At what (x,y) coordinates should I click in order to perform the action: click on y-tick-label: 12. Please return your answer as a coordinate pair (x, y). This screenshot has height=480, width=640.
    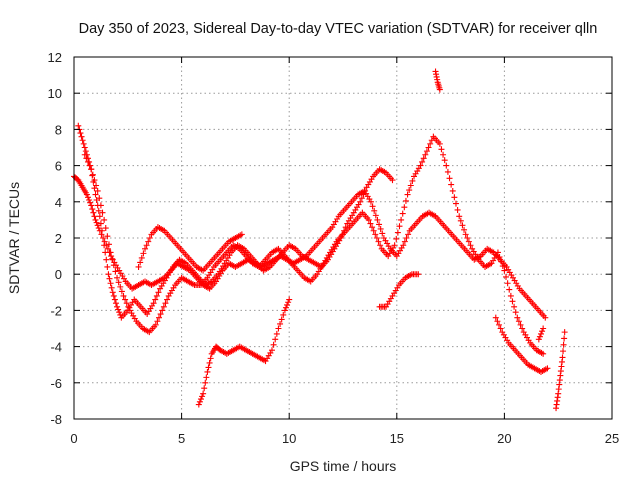
    Looking at the image, I should click on (55, 57).